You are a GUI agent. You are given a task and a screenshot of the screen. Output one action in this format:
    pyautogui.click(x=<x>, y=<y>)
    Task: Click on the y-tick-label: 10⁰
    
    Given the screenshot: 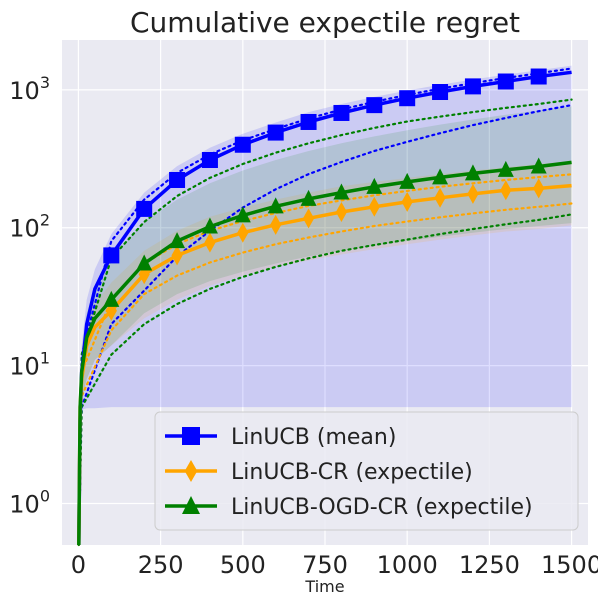 What is the action you would take?
    pyautogui.click(x=29, y=502)
    